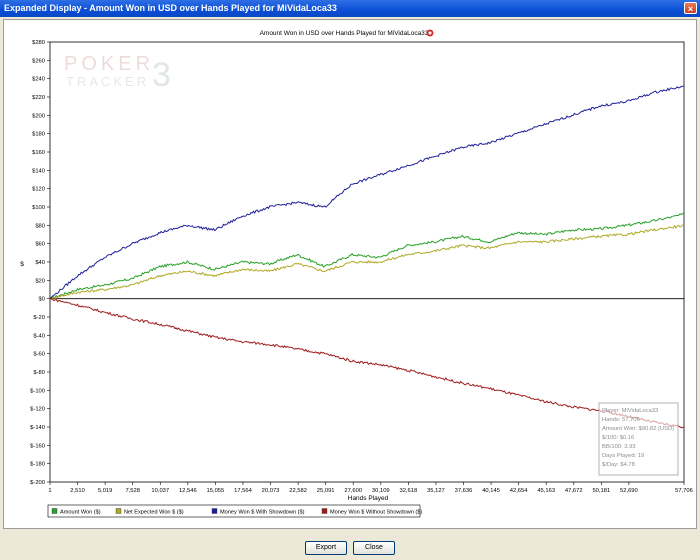 The height and width of the screenshot is (560, 700). What do you see at coordinates (37, 465) in the screenshot?
I see `y-tick-label: $-180` at bounding box center [37, 465].